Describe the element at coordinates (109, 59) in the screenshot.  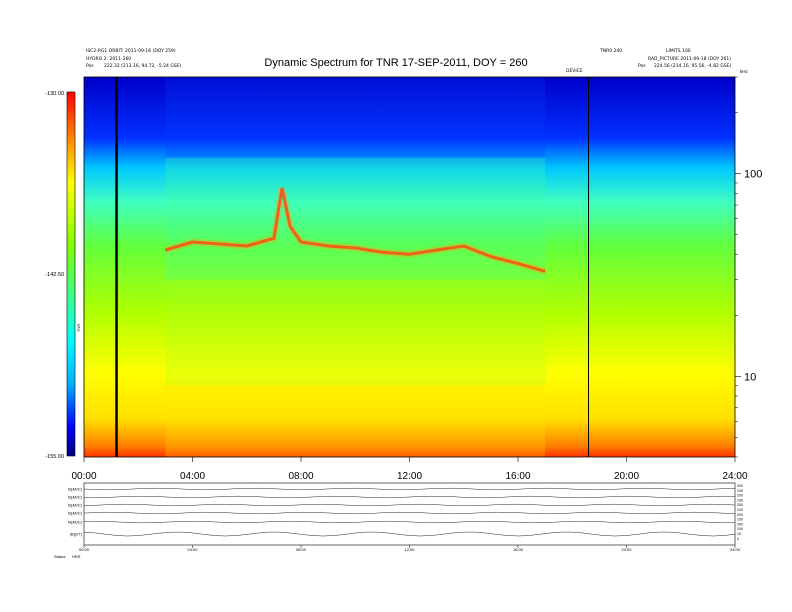
I see `header-left-line2: HYDRO 2: 2011-260` at that location.